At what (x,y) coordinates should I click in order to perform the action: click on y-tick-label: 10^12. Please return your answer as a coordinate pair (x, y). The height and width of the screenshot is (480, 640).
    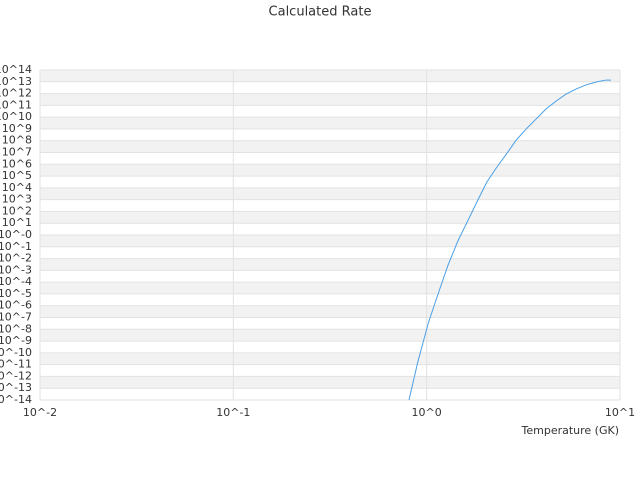
    Looking at the image, I should click on (16, 93).